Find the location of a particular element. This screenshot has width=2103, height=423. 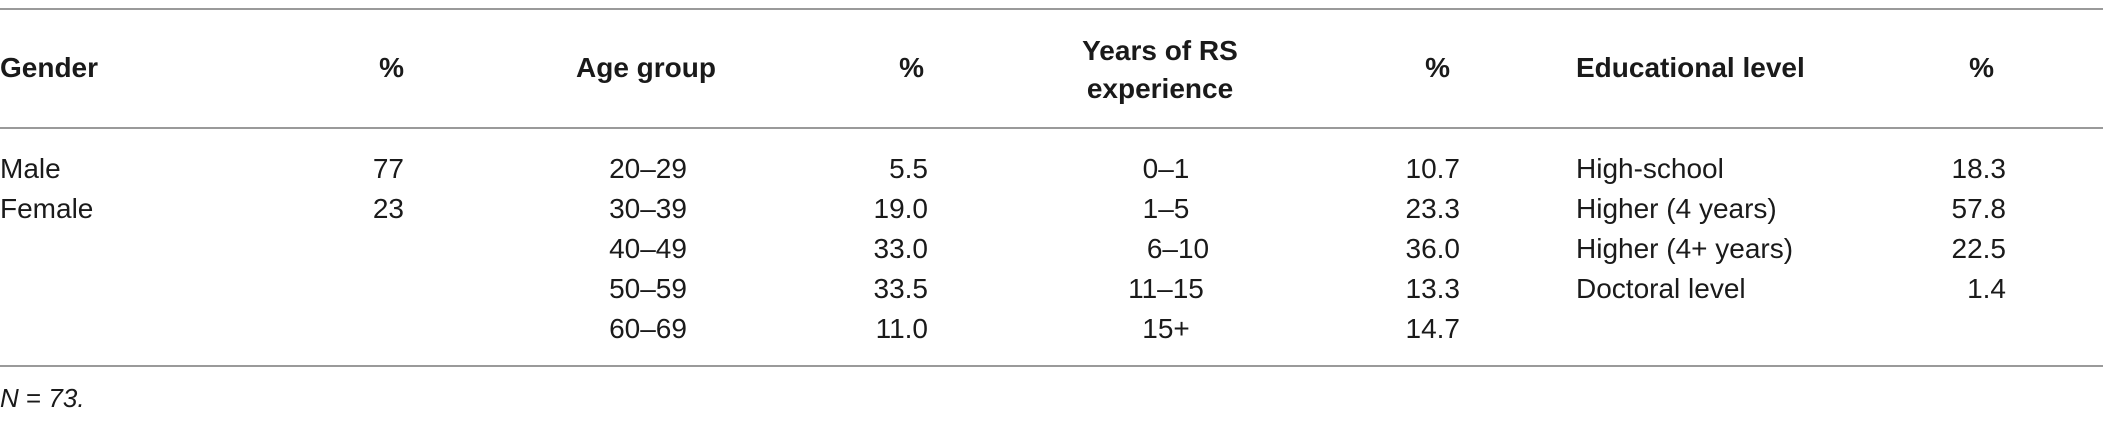

header-rs-percent: % is located at coordinates (1437, 67).